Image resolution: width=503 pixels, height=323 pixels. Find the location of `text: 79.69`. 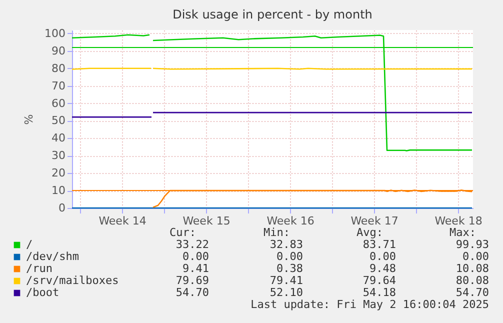

text: 79.69 is located at coordinates (192, 280).